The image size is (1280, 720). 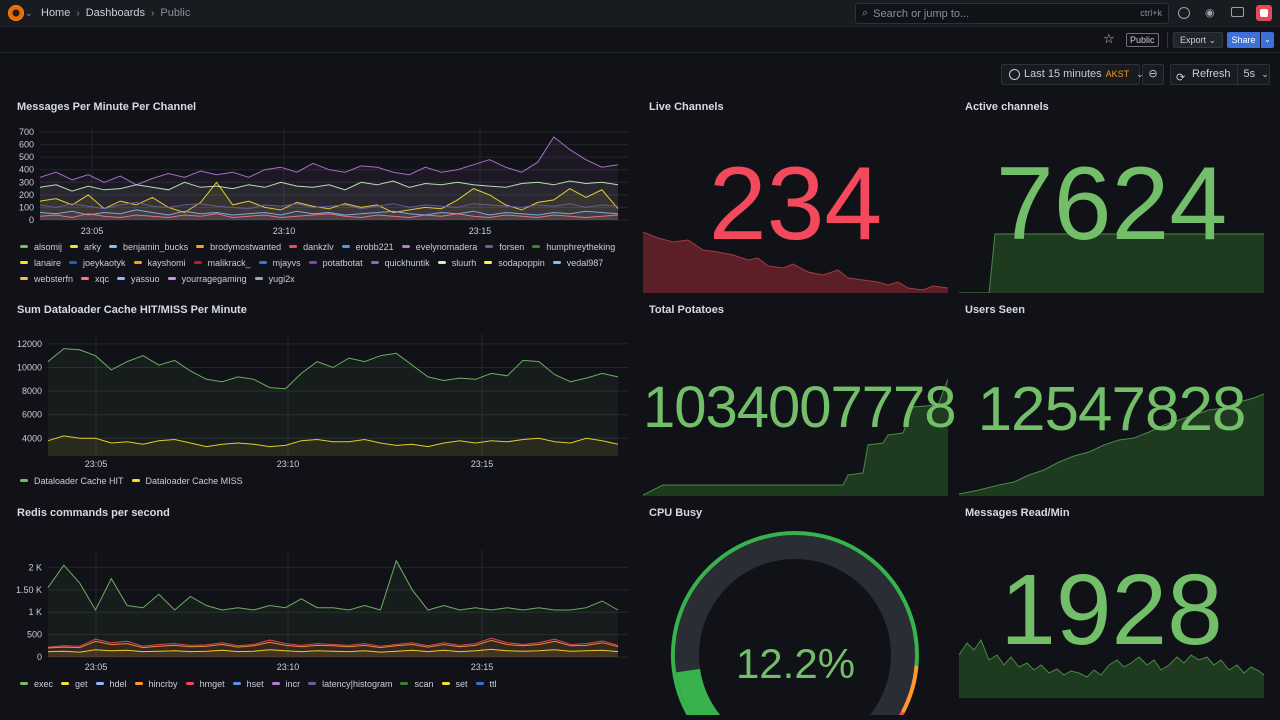 What do you see at coordinates (107, 107) in the screenshot?
I see `panel-title-messages: Messages Per Minute Per Channel` at bounding box center [107, 107].